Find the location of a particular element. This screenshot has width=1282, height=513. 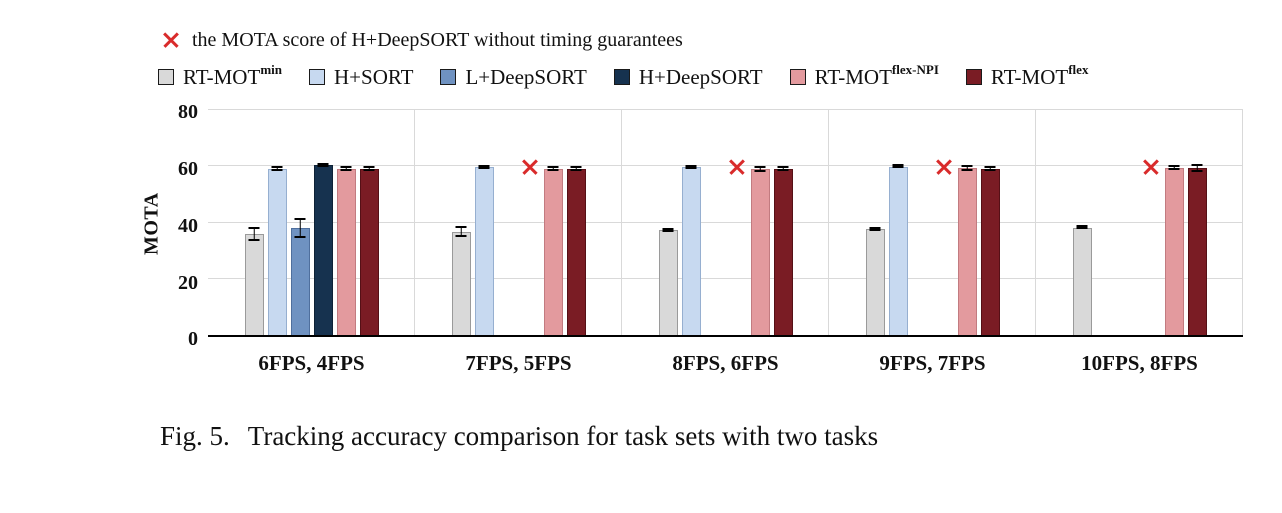

caption-label: Fig. 5. is located at coordinates (195, 436).